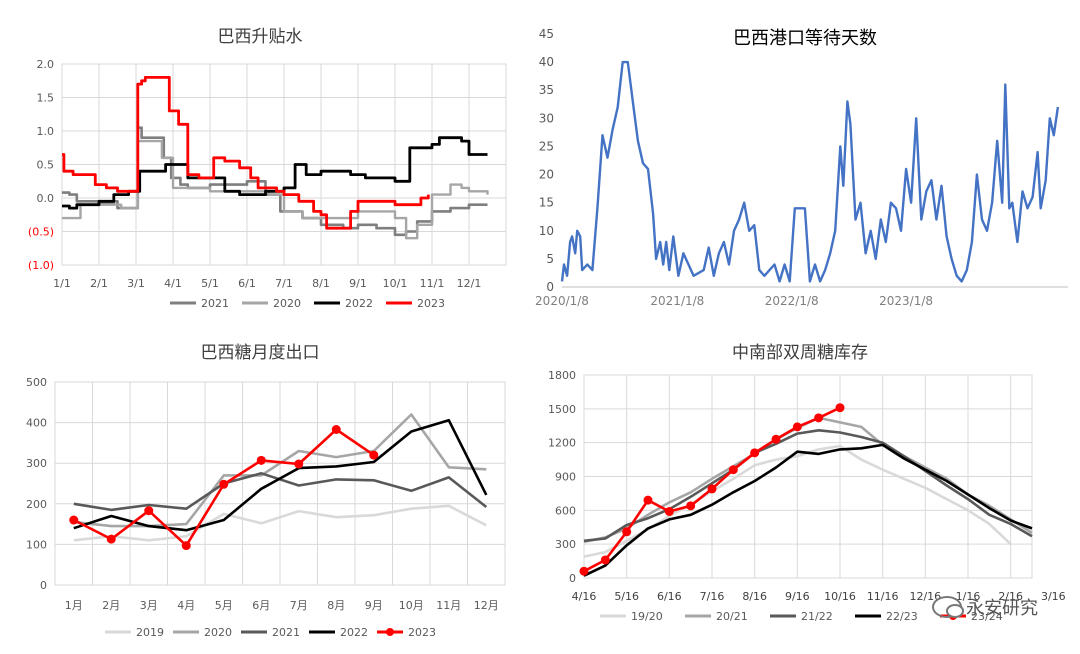  Describe the element at coordinates (46, 198) in the screenshot. I see `y-tick-label: 0.0` at that location.